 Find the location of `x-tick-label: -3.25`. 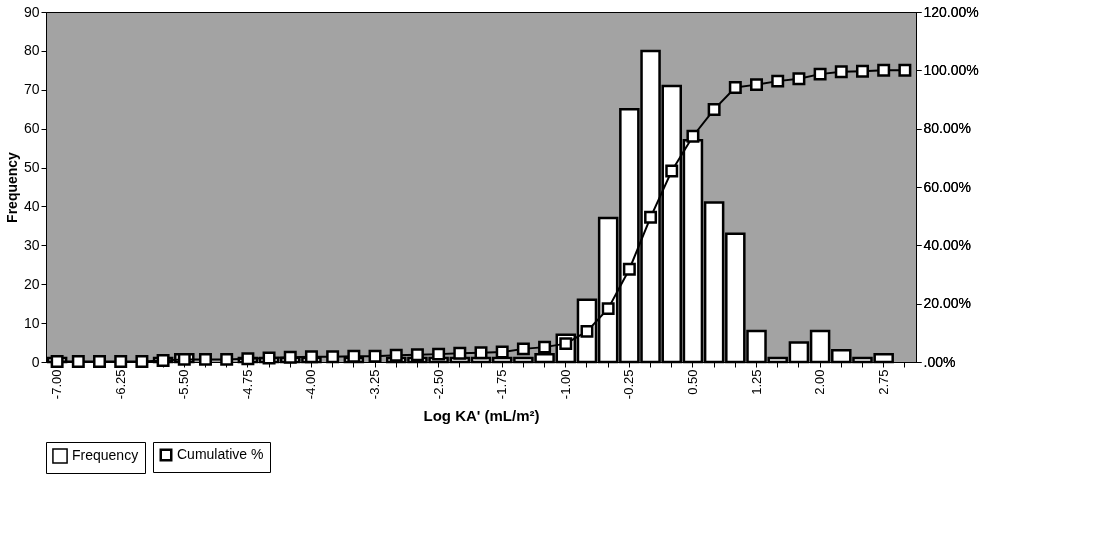

x-tick-label: -3.25 is located at coordinates (375, 384).